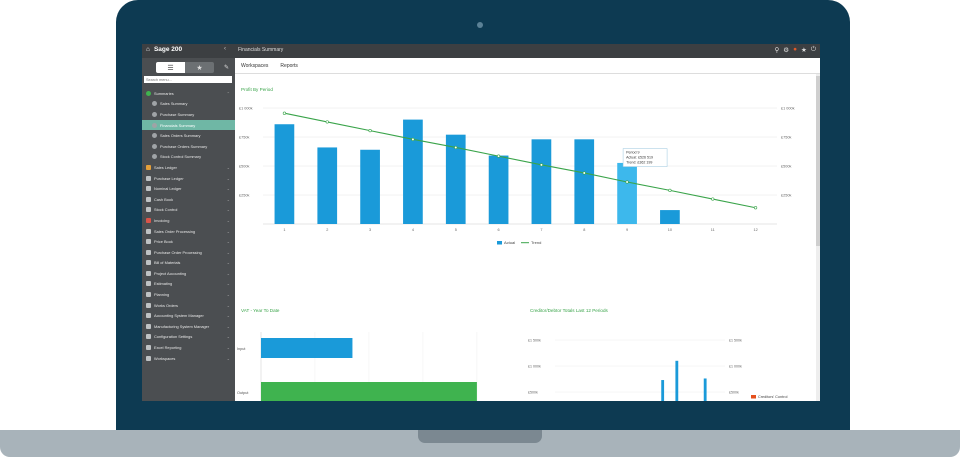  I want to click on sidebar-item-purchase-orders-summary: Purchase Orders Summary, so click(188, 146).